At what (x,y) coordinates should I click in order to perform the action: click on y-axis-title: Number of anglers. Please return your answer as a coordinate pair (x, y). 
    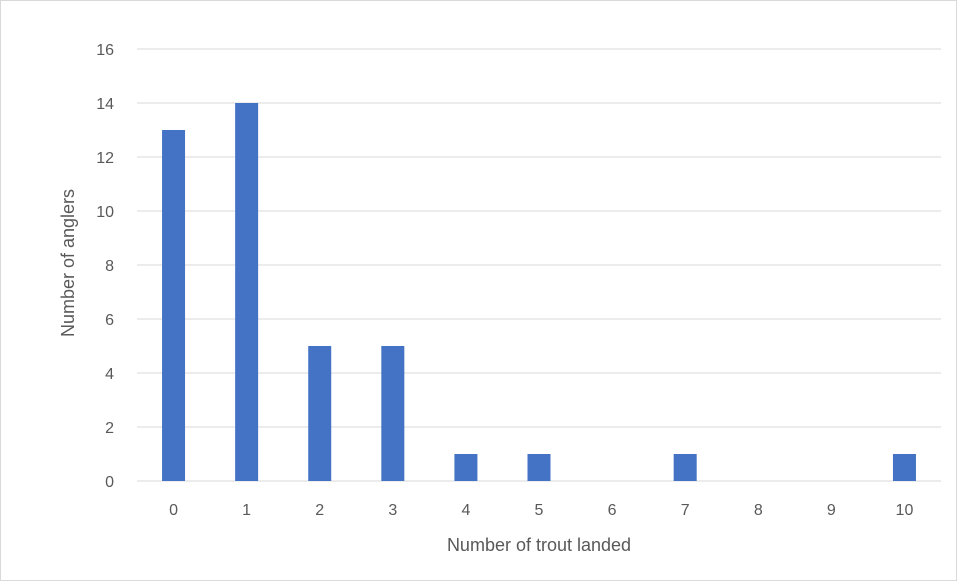
    Looking at the image, I should click on (68, 263).